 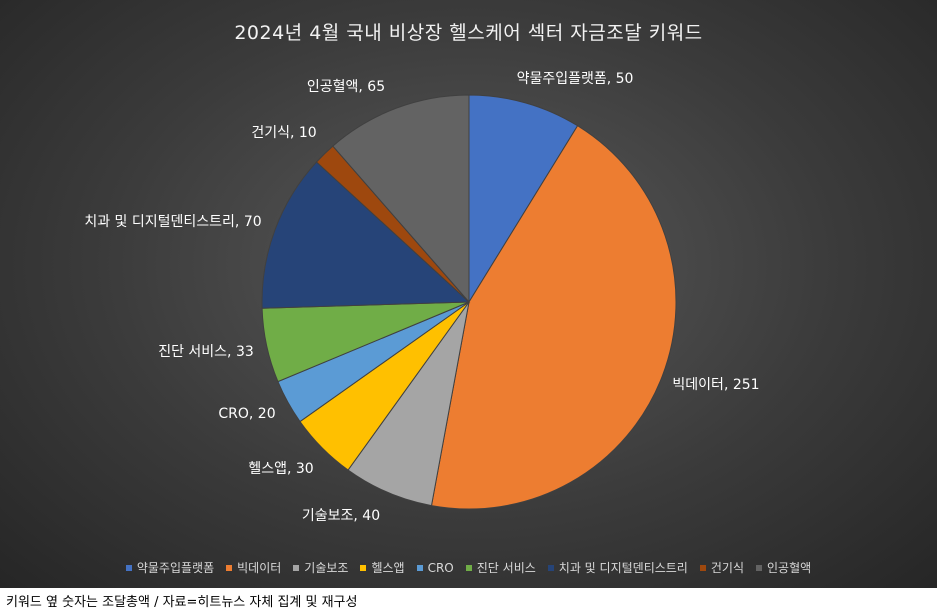 I want to click on legend-label: 진단 서비스, so click(x=506, y=568).